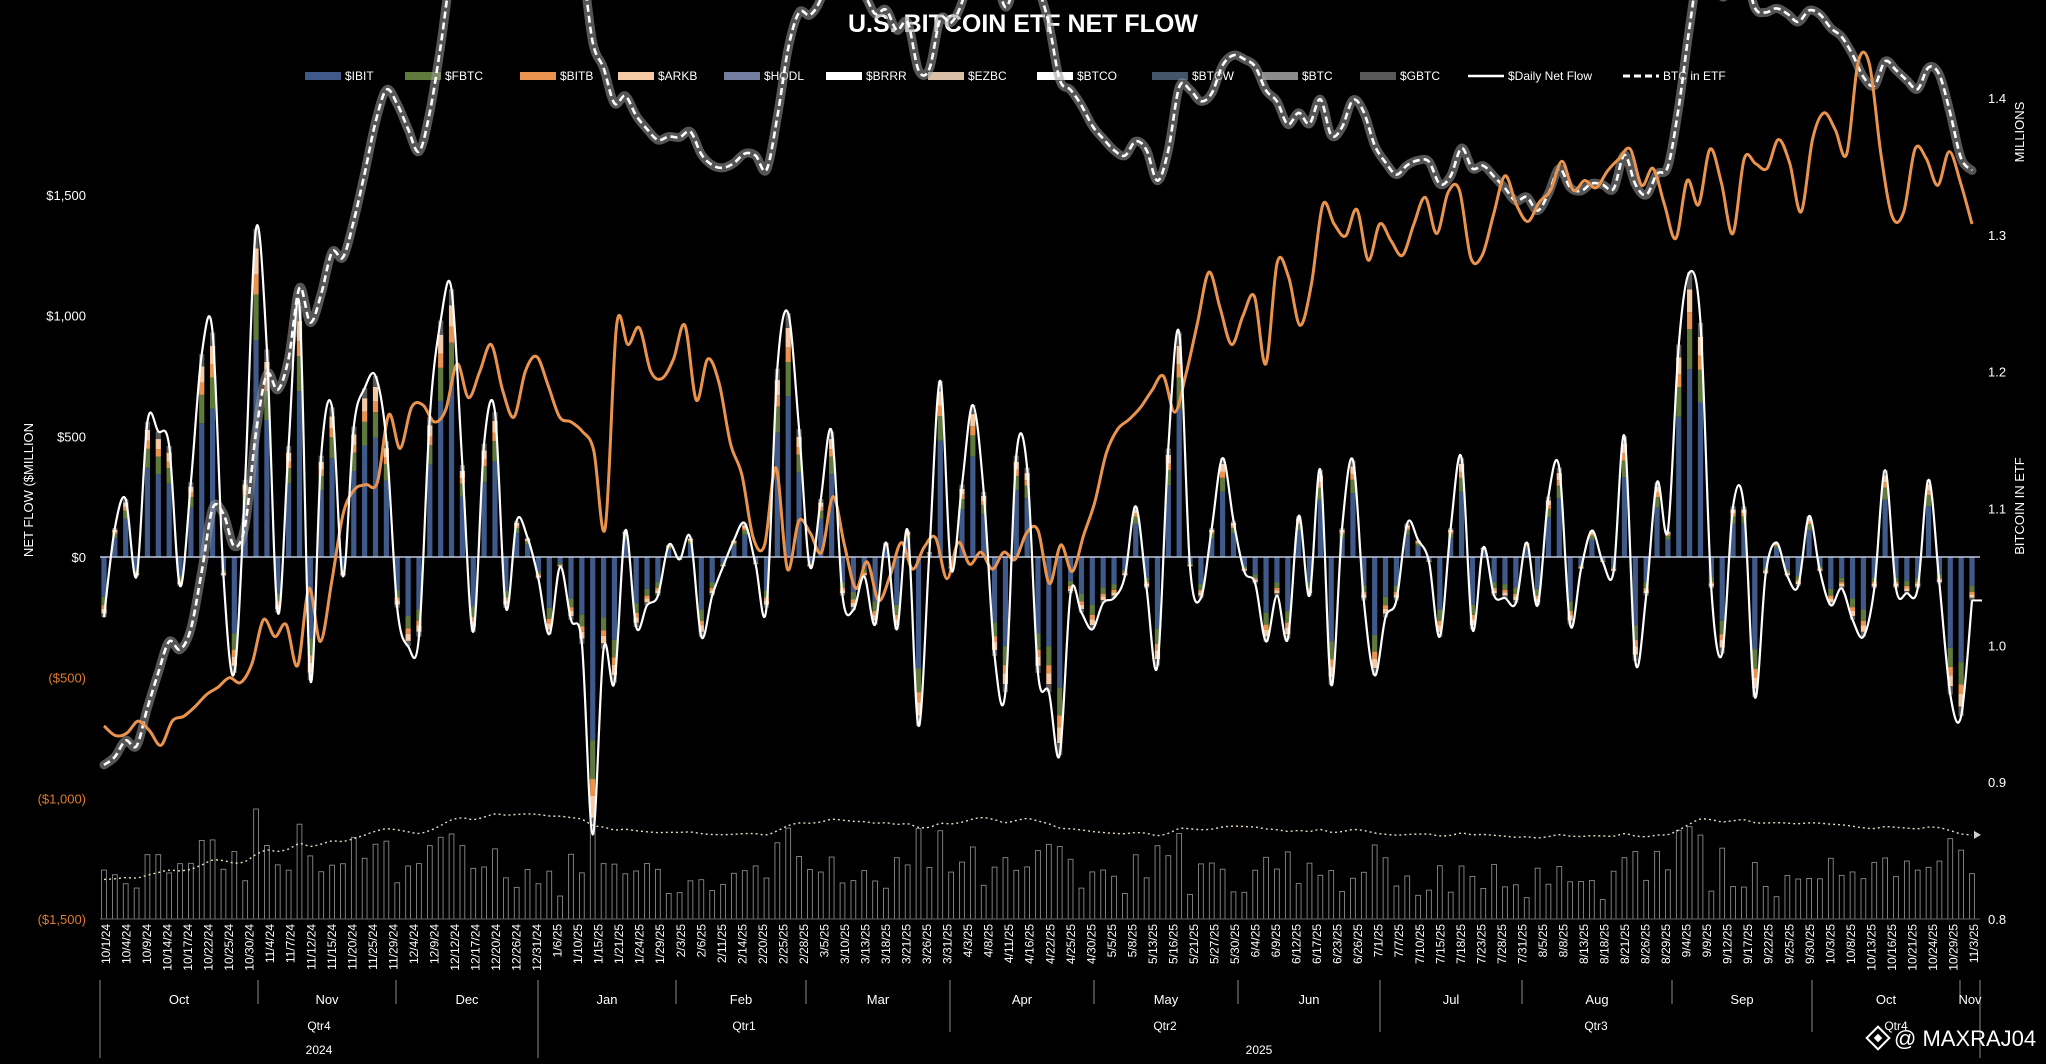 This screenshot has height=1064, width=2046. Describe the element at coordinates (467, 999) in the screenshot. I see `month-label: Dec` at that location.